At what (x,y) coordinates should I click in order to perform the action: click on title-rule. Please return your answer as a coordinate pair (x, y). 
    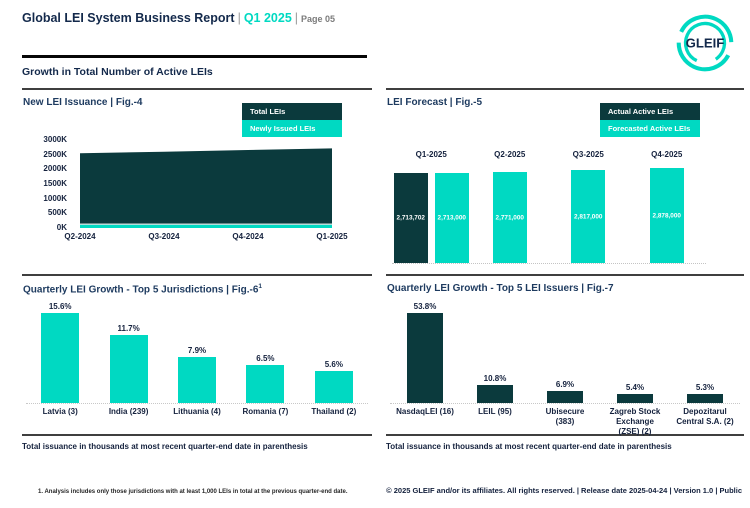
    Looking at the image, I should click on (194, 56).